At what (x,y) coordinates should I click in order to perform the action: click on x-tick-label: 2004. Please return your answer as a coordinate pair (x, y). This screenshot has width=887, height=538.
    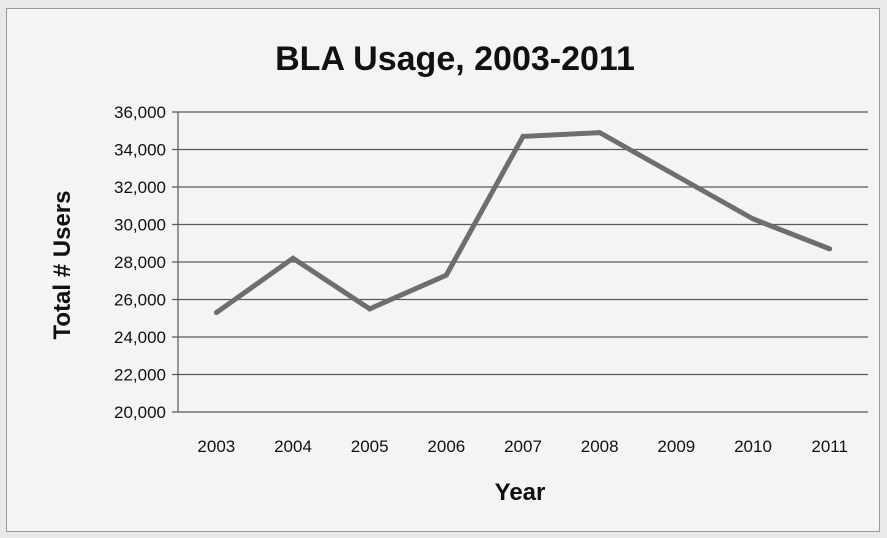
    Looking at the image, I should click on (293, 446).